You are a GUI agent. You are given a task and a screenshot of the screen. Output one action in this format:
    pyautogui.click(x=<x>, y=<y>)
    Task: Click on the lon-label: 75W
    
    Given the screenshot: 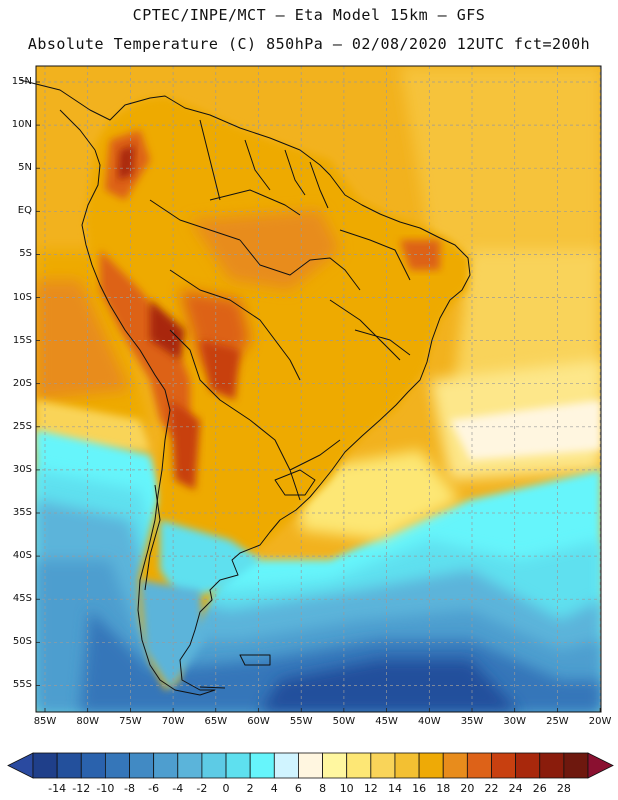 What is the action you would take?
    pyautogui.click(x=130, y=721)
    